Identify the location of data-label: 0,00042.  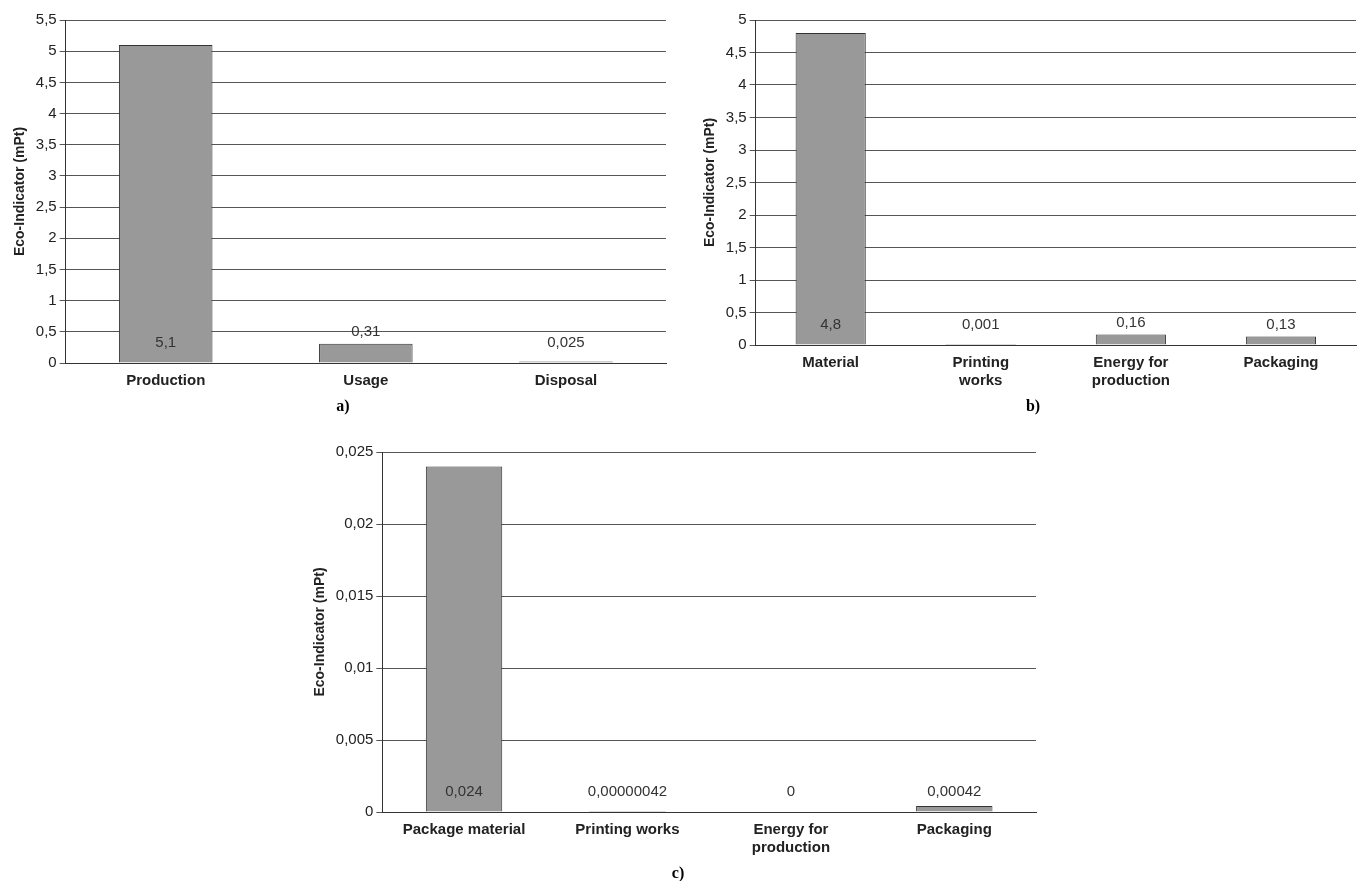
(954, 791).